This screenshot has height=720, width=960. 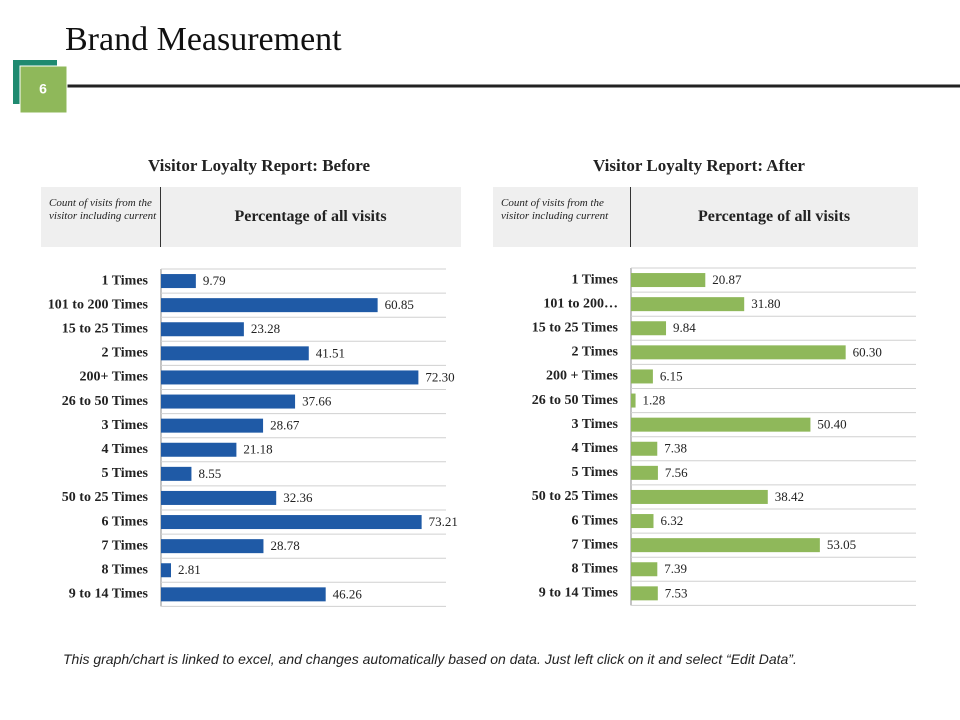 What do you see at coordinates (439, 376) in the screenshot?
I see `value-label: 72.30` at bounding box center [439, 376].